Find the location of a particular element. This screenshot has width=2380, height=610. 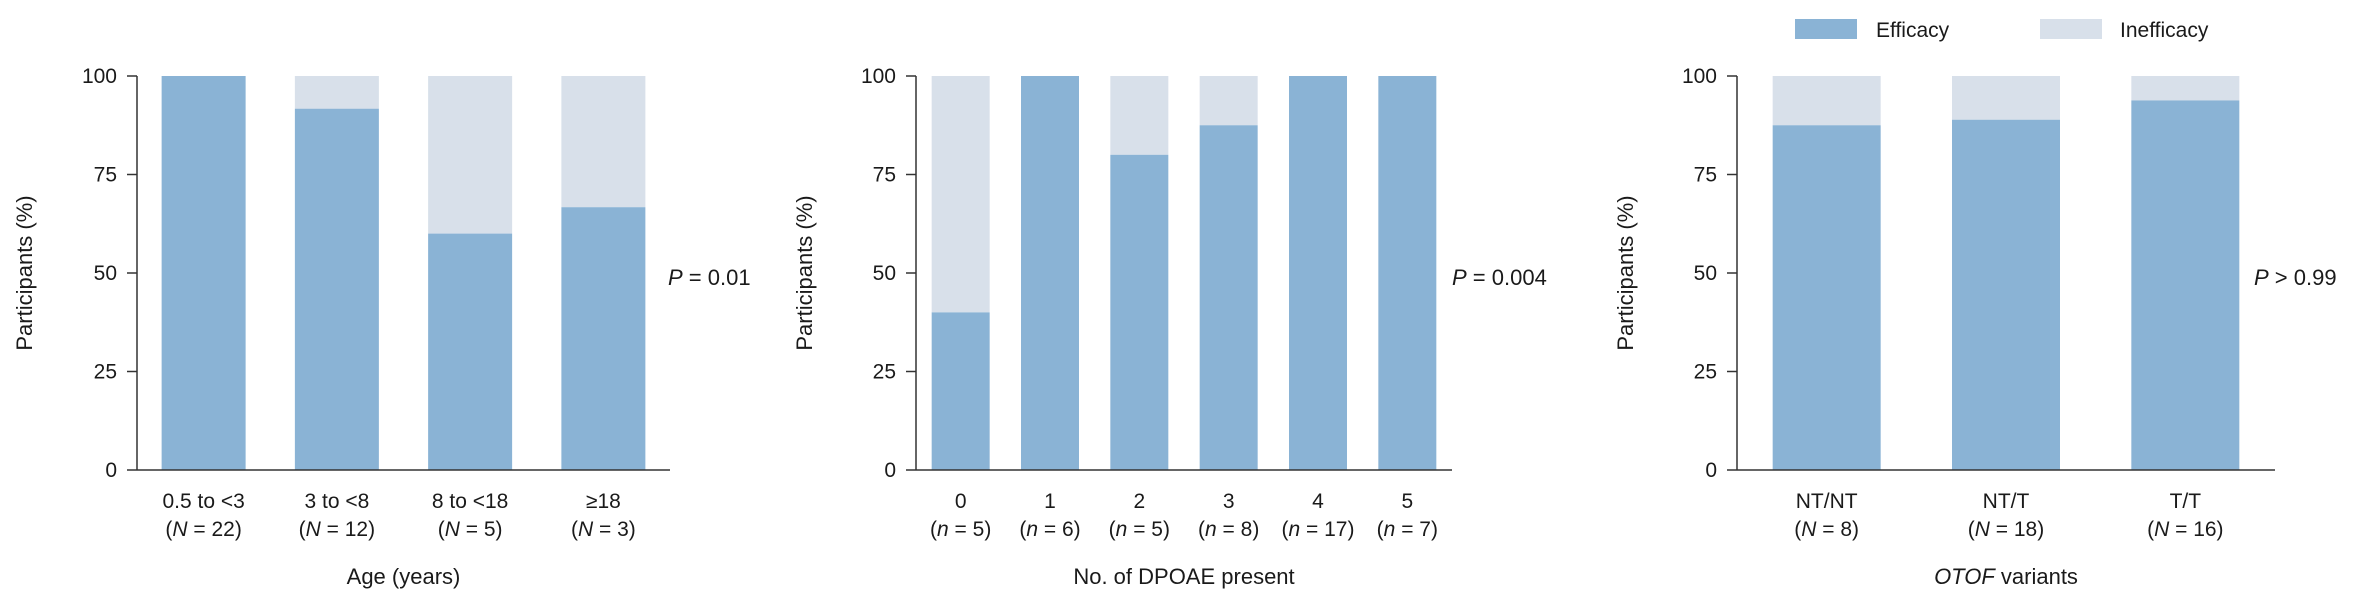

p-value: P = 0.01 is located at coordinates (709, 277).